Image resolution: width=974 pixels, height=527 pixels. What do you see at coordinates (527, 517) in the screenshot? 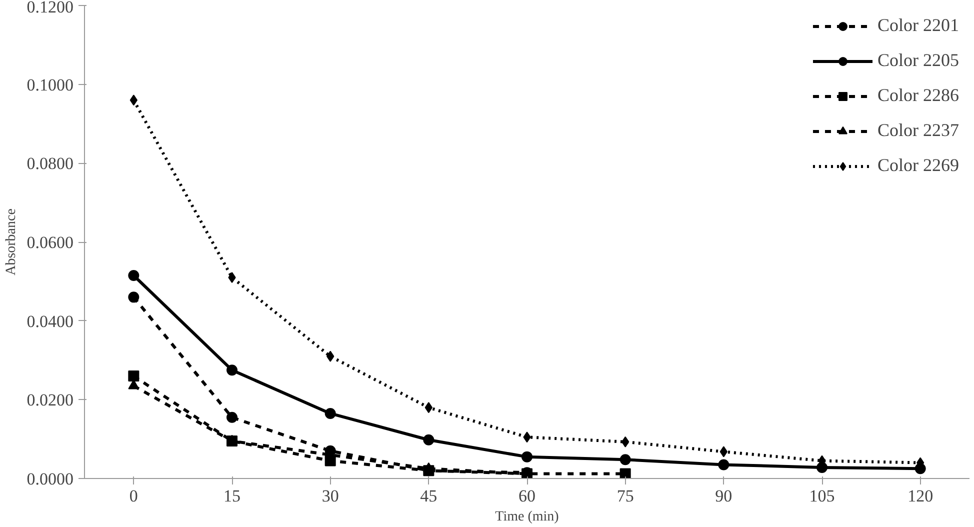
I see `x-axis-title: Time (min)` at bounding box center [527, 517].